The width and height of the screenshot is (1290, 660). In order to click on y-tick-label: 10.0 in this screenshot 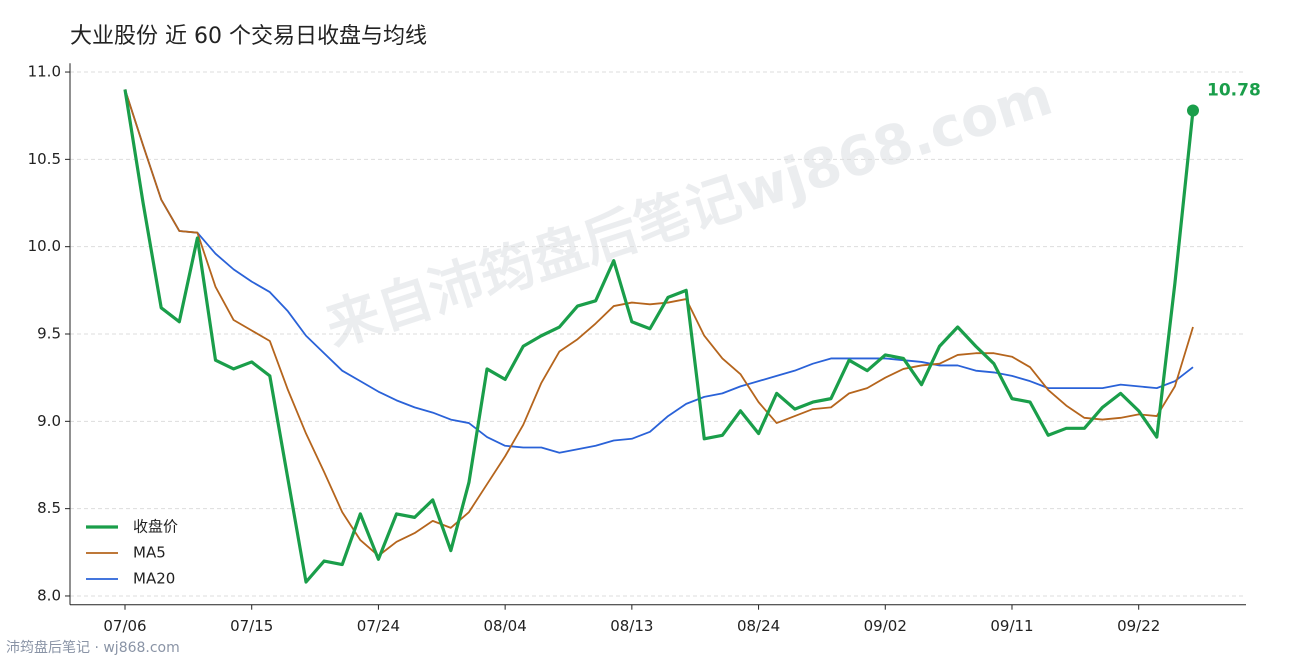, I will do `click(44, 246)`.